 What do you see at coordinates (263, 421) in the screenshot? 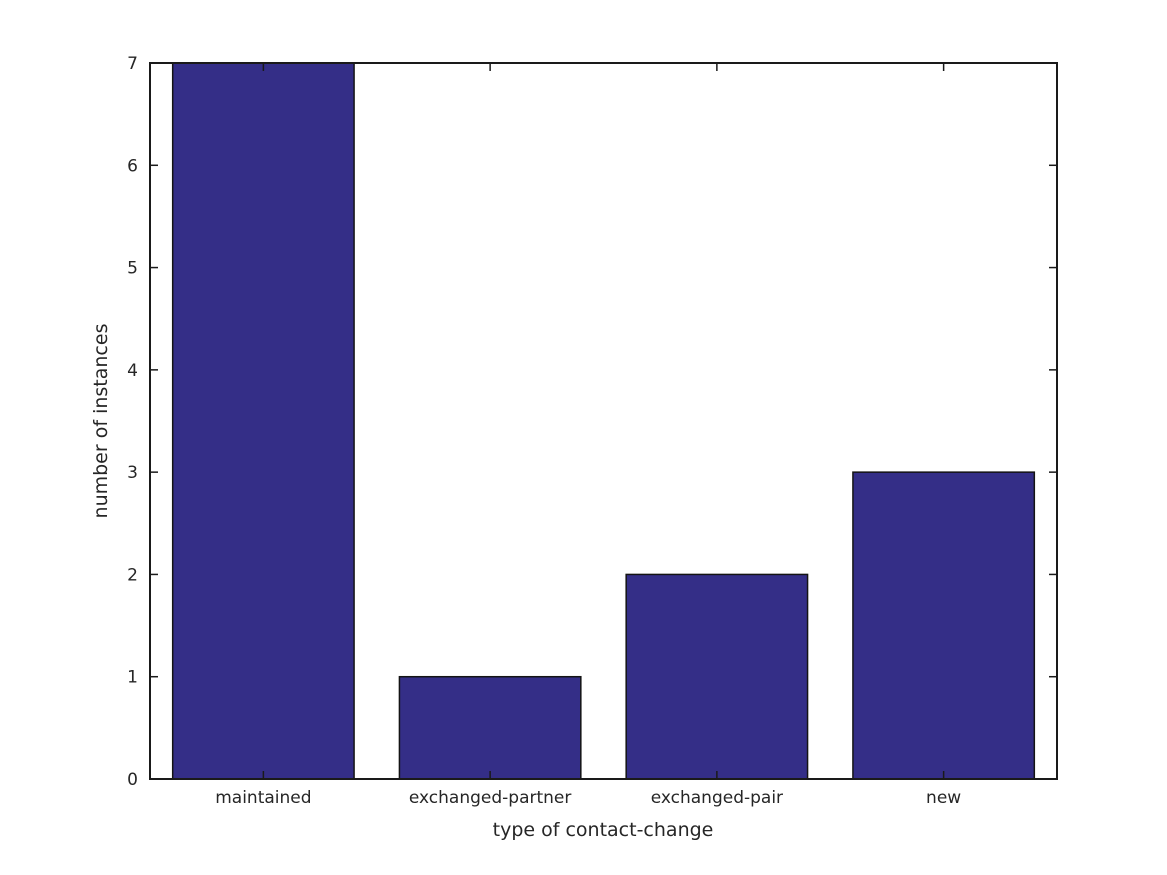
I see `bar-maintained` at bounding box center [263, 421].